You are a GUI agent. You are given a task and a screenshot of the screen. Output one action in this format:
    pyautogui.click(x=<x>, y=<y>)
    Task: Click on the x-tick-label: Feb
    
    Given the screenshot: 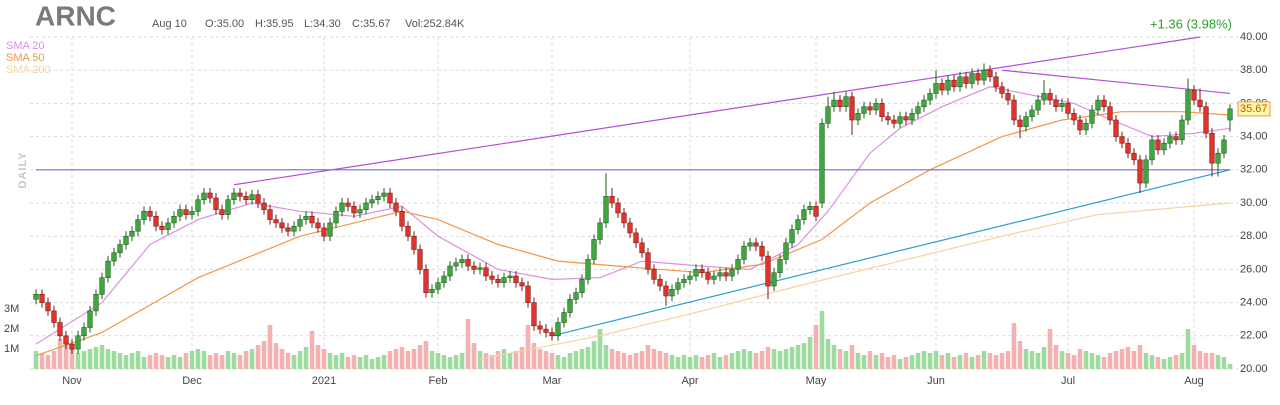 What is the action you would take?
    pyautogui.click(x=438, y=381)
    